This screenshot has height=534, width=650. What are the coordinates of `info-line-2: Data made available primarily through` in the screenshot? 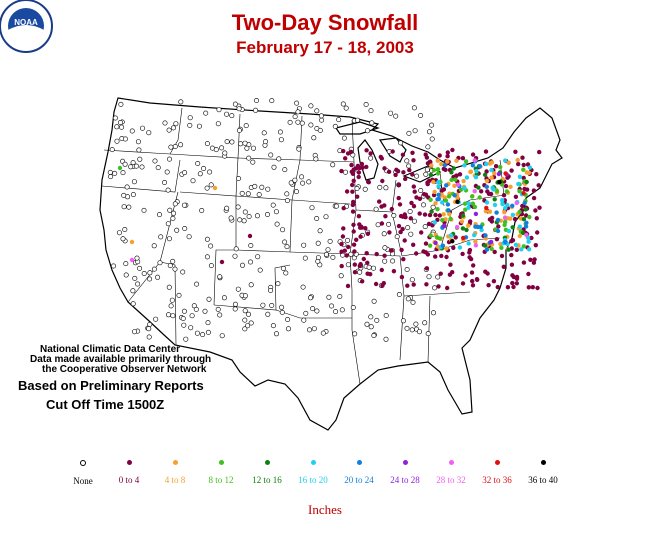 It's located at (121, 359).